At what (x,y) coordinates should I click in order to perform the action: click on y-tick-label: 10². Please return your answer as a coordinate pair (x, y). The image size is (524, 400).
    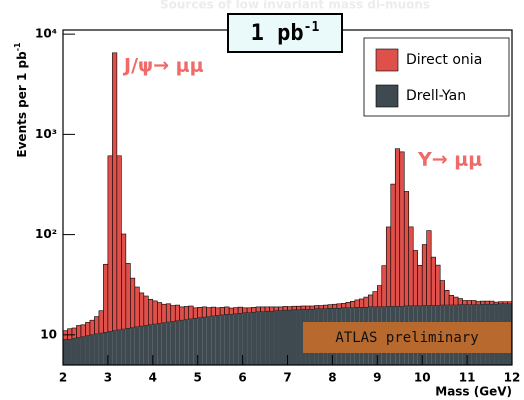
    Looking at the image, I should click on (46, 234).